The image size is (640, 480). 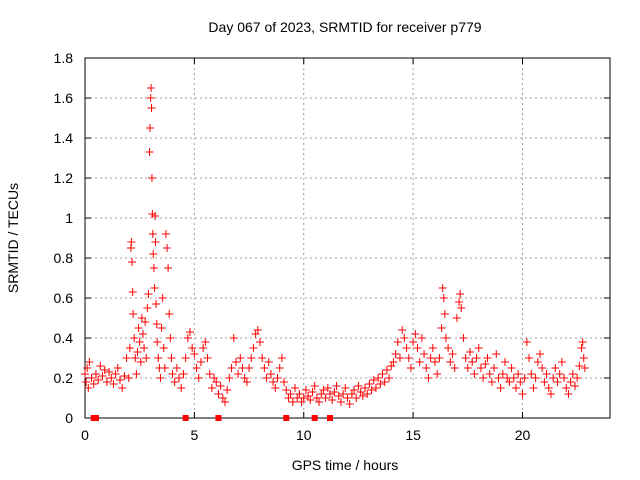 What do you see at coordinates (64, 338) in the screenshot?
I see `y-tick-label: 0.4` at bounding box center [64, 338].